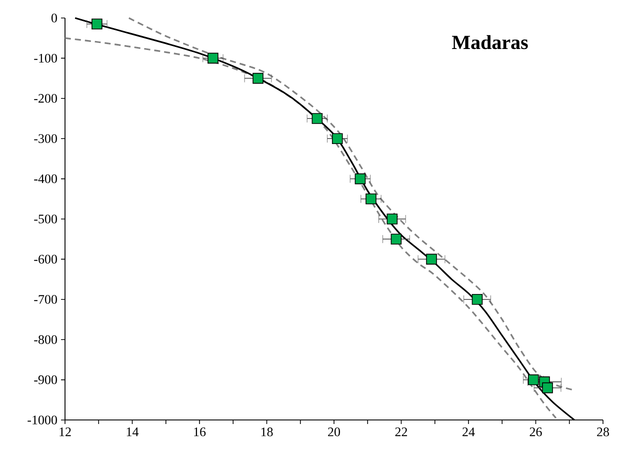  What do you see at coordinates (200, 432) in the screenshot?
I see `x-tick-label: 16` at bounding box center [200, 432].